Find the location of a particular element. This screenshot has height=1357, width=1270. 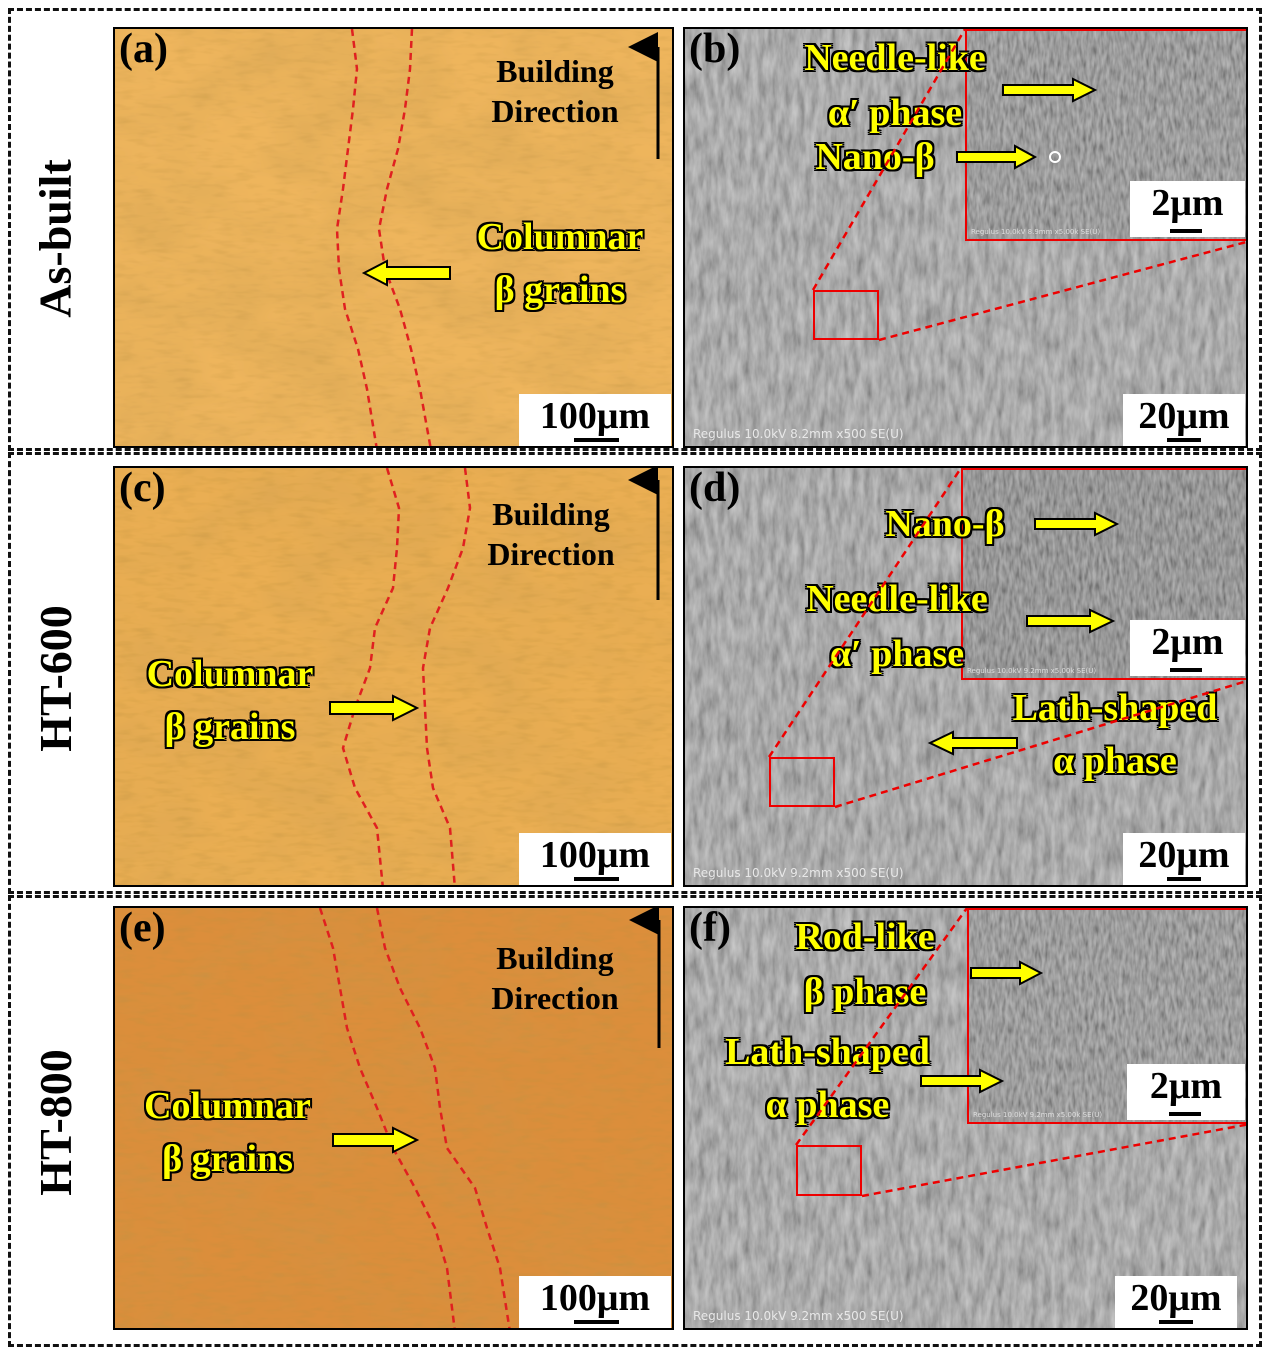

panel-label: (b) is located at coordinates (715, 49).